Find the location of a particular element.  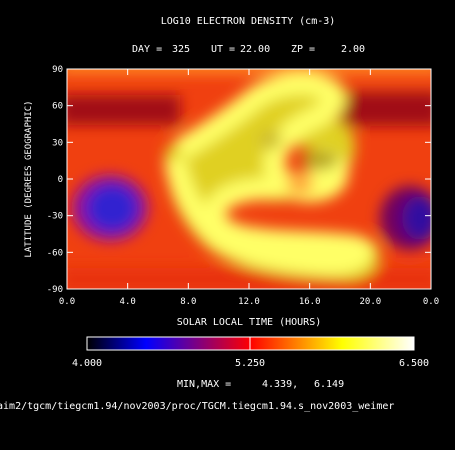

chart-subtitle: DAY = 325 UT = 22.00 ZP = 2.00 is located at coordinates (248, 49).